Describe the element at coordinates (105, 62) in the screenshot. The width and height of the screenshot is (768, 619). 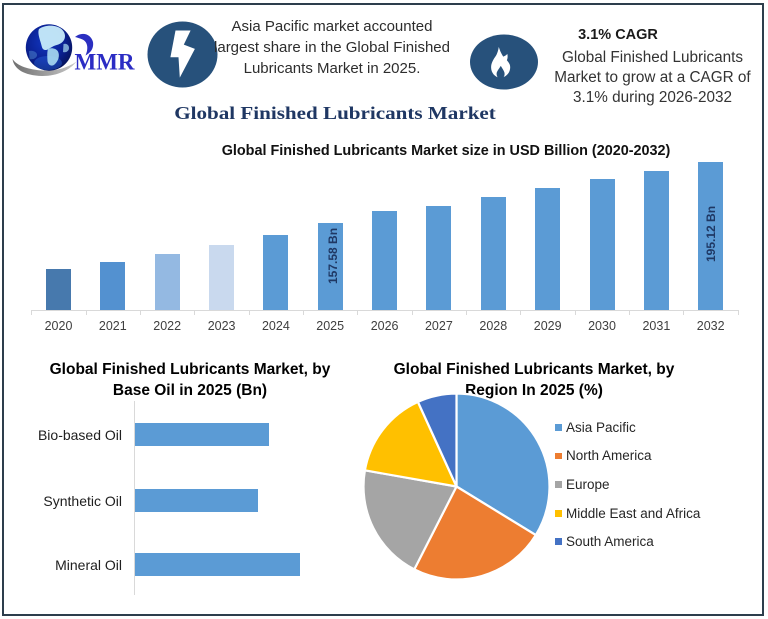
I see `svg-text: MMR` at that location.